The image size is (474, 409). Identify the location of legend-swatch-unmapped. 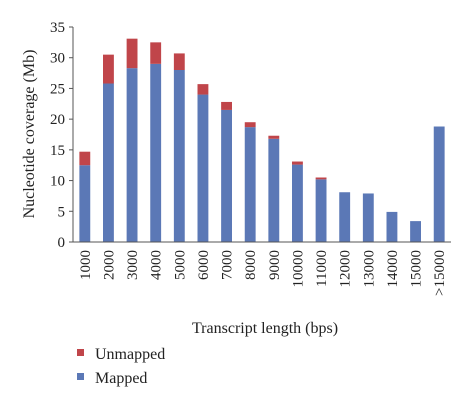
(80, 352).